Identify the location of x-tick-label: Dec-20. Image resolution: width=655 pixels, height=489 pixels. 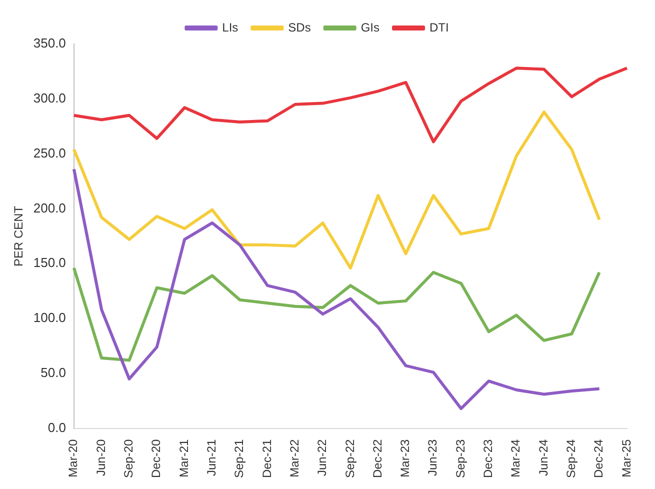
(156, 458).